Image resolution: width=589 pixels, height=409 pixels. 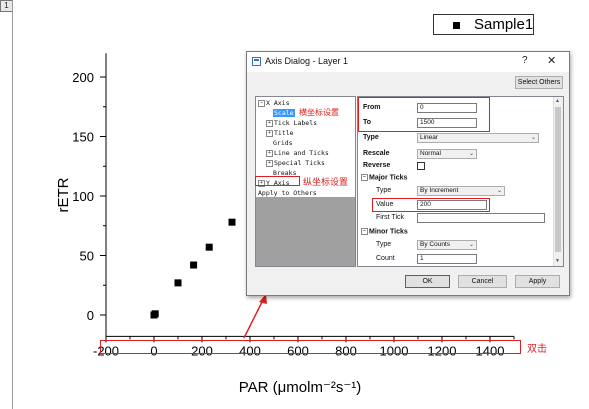 What do you see at coordinates (296, 123) in the screenshot?
I see `tree-item-label: Tick Labels` at bounding box center [296, 123].